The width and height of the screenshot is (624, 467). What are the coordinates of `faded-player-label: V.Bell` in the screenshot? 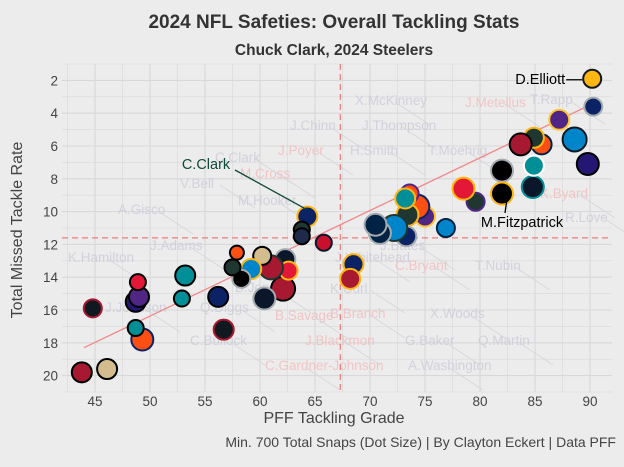 It's located at (197, 183).